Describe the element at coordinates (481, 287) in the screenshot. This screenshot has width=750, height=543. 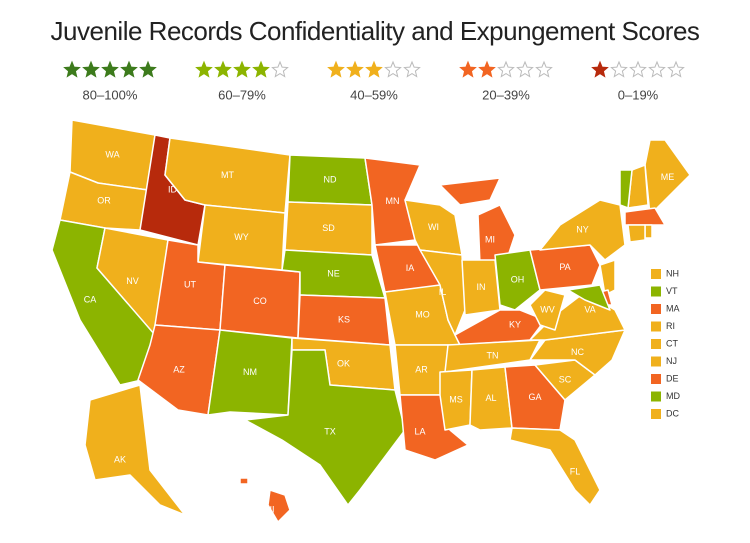
I see `state-label: IN` at that location.